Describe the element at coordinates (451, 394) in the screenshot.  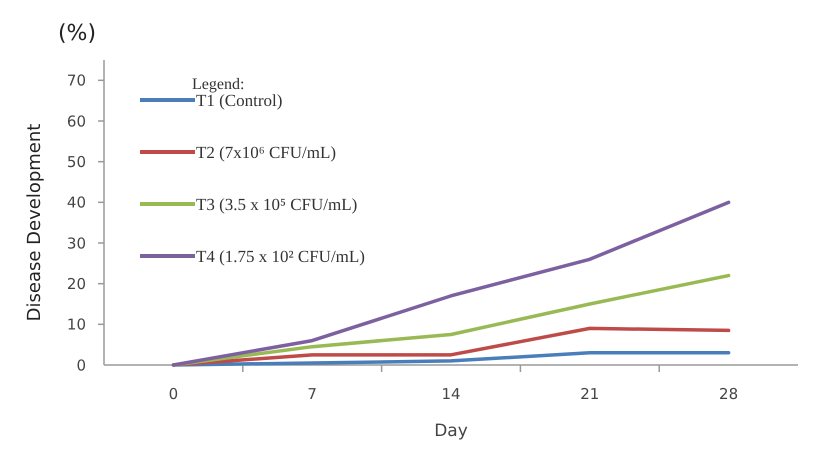
I see `x-tick-label: 14` at that location.